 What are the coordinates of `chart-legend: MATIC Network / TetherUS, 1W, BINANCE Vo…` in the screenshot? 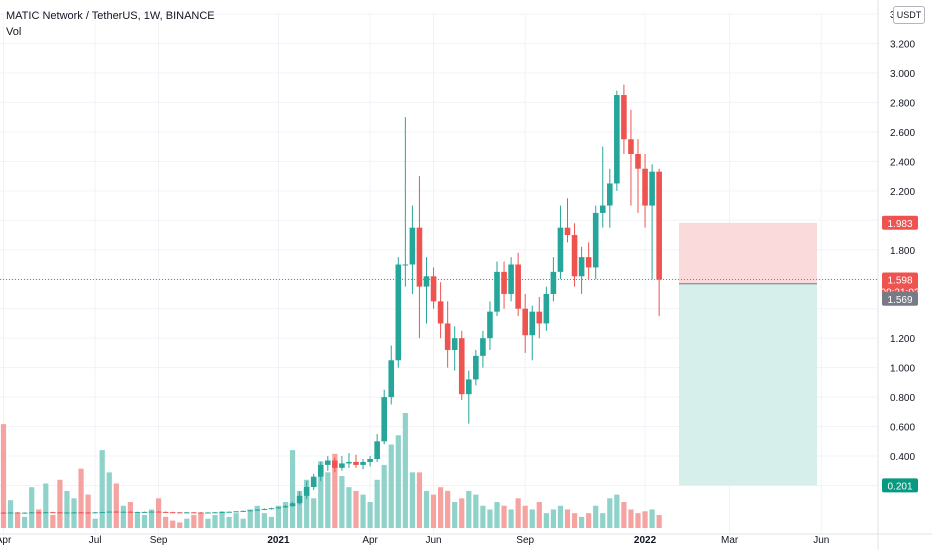 It's located at (110, 24).